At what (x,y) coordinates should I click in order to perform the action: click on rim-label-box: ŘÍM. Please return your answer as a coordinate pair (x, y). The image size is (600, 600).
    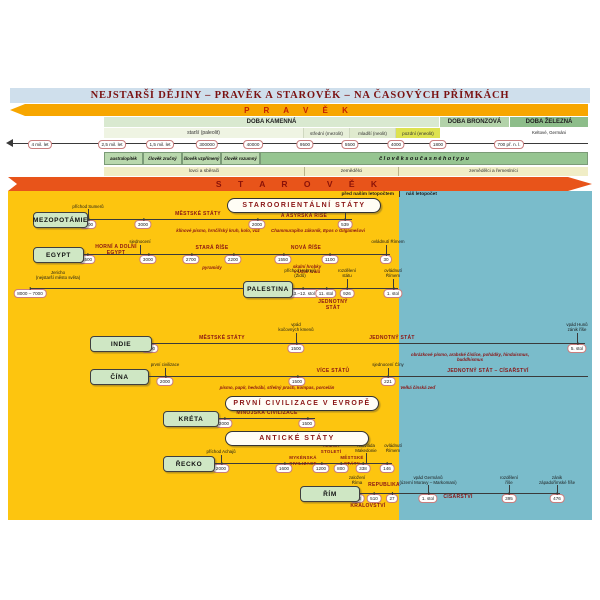
    Looking at the image, I should click on (330, 494).